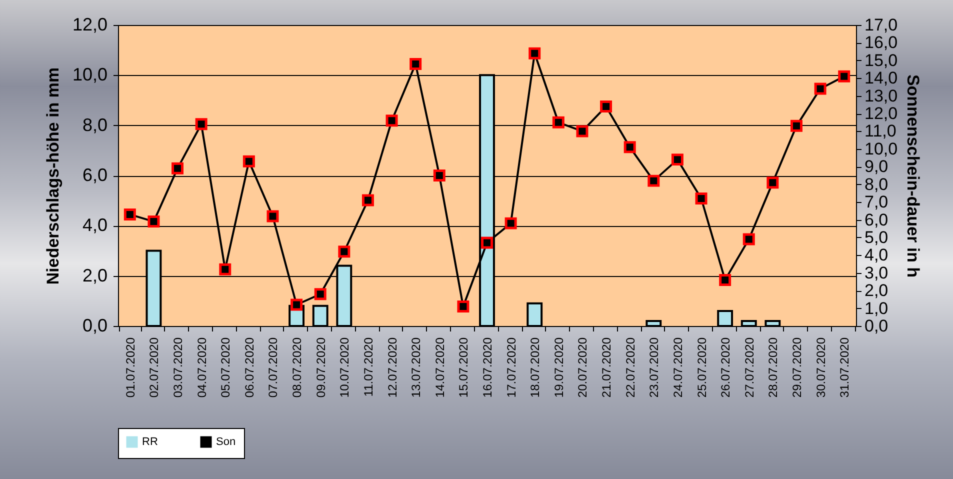 The width and height of the screenshot is (953, 479). Describe the element at coordinates (345, 367) in the screenshot. I see `x-tick-label: 10.07.2020` at that location.